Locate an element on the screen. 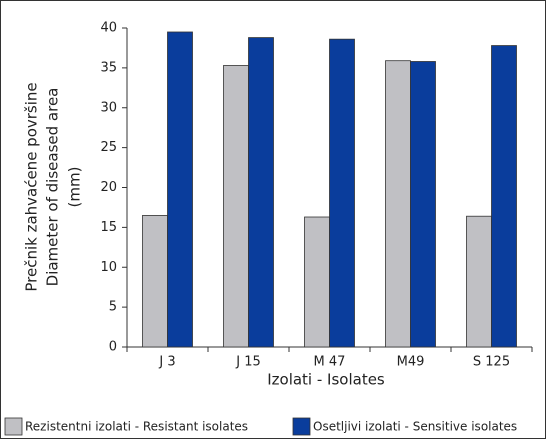 The height and width of the screenshot is (443, 546). y-tick-label: 35 is located at coordinates (108, 67).